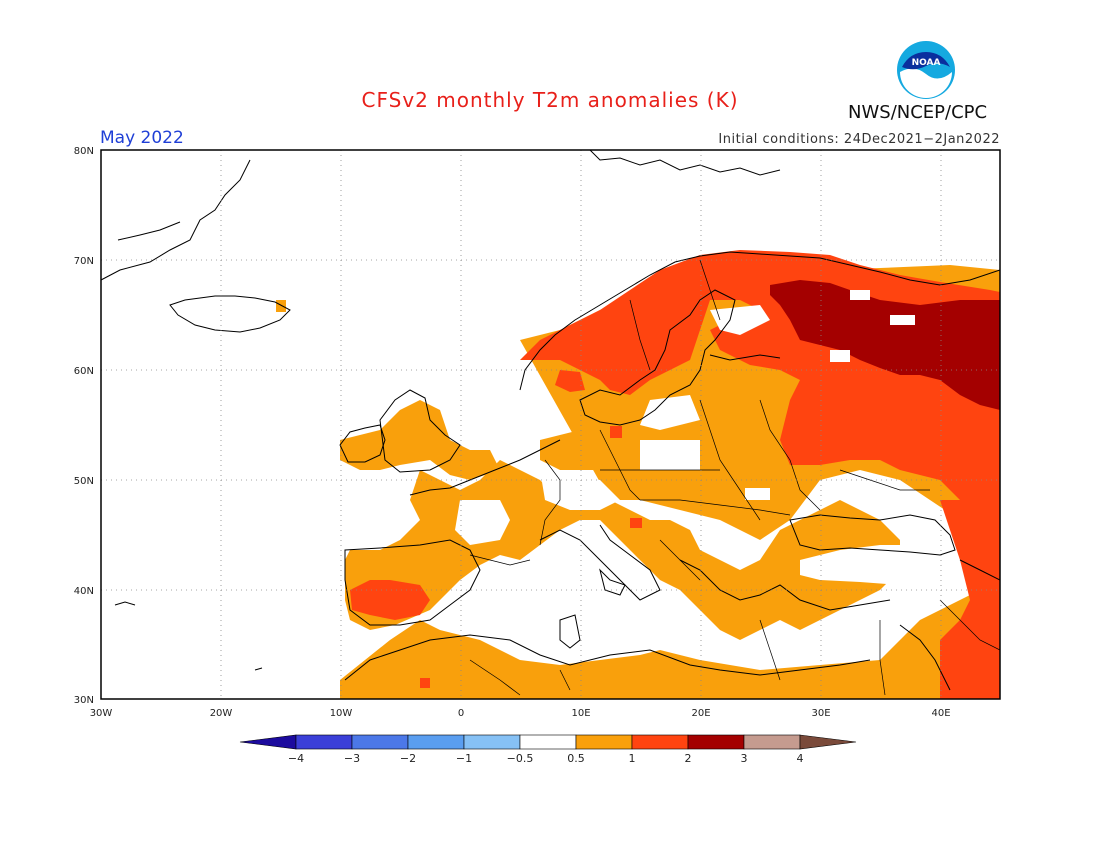 The width and height of the screenshot is (1100, 850). I want to click on colorbar-label: −0.5, so click(520, 758).